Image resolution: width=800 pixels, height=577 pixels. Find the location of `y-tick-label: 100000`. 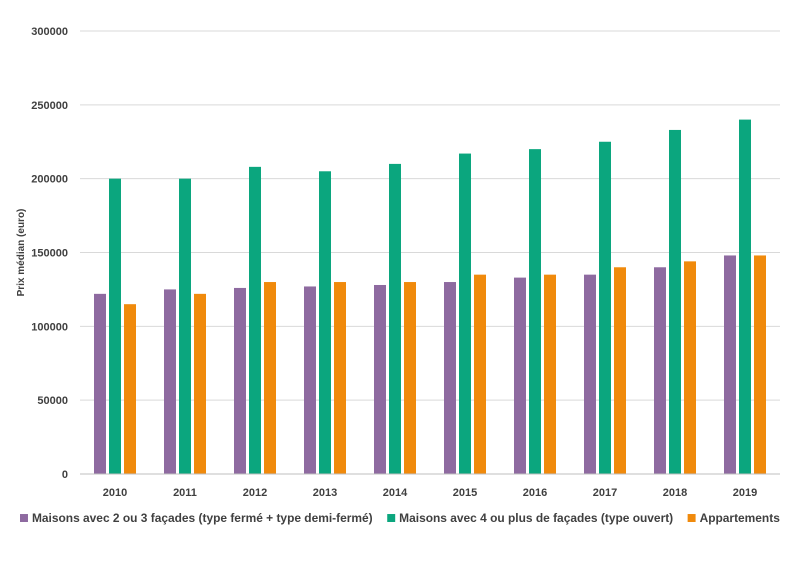

y-tick-label: 100000 is located at coordinates (49, 327).